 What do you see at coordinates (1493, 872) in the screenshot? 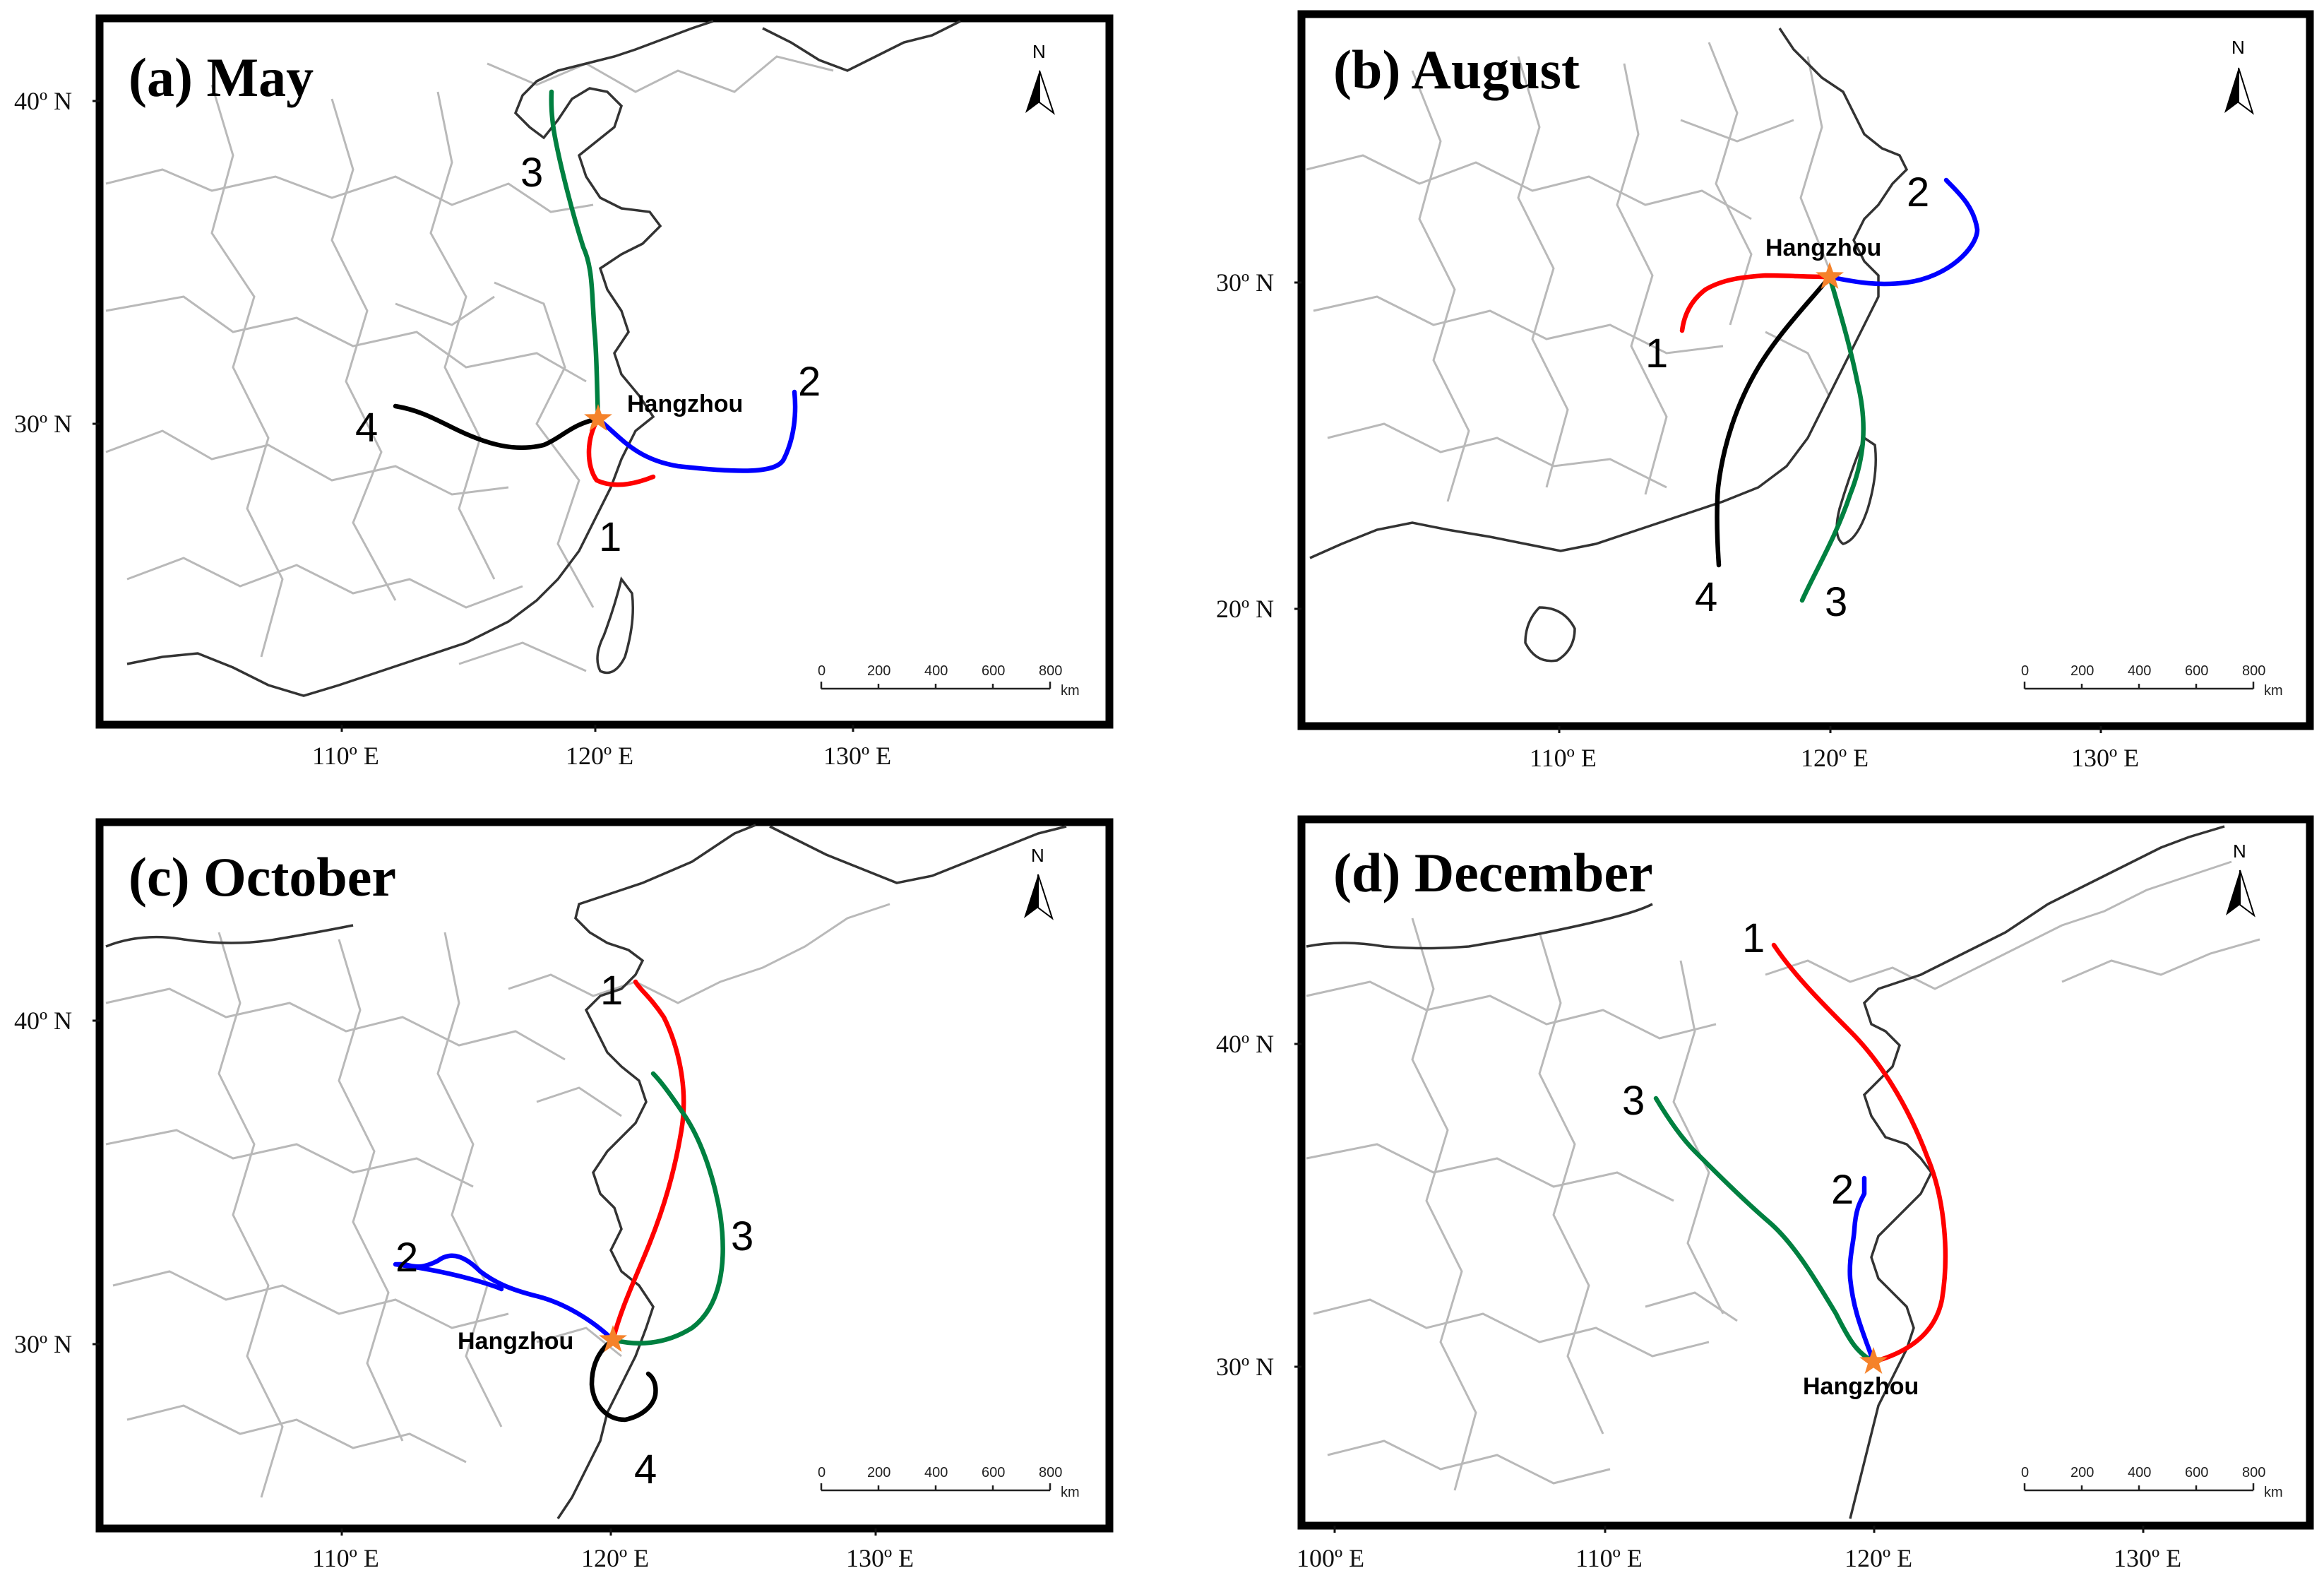
I see `panel-title: (d) December` at bounding box center [1493, 872].